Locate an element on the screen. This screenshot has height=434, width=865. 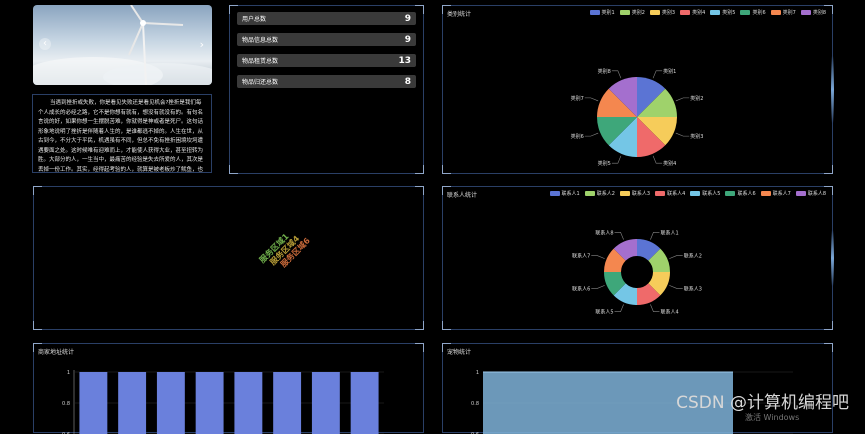
chart-legend: 类别1 类别2 类别3 类别4 类别5 类别6 类别7 类别8 is located at coordinates (707, 12).